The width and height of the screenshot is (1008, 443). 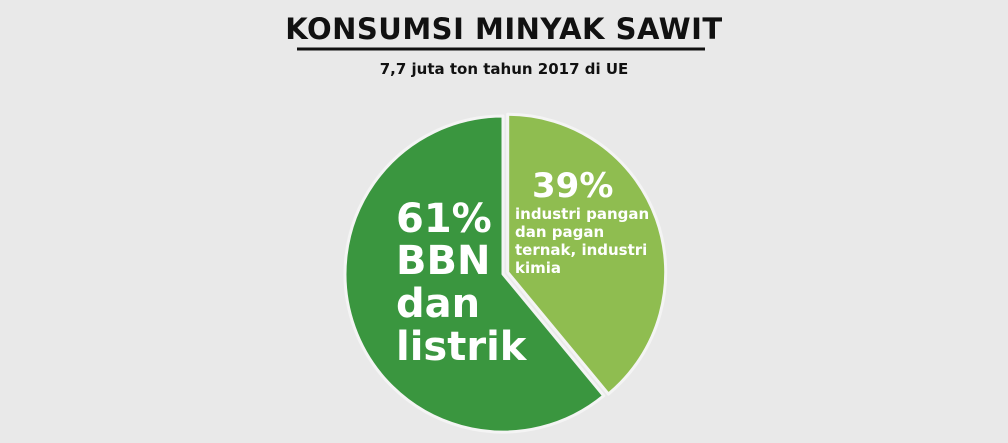 What do you see at coordinates (504, 29) in the screenshot?
I see `chart-title: KONSUMSI MINYAK SAWIT` at bounding box center [504, 29].